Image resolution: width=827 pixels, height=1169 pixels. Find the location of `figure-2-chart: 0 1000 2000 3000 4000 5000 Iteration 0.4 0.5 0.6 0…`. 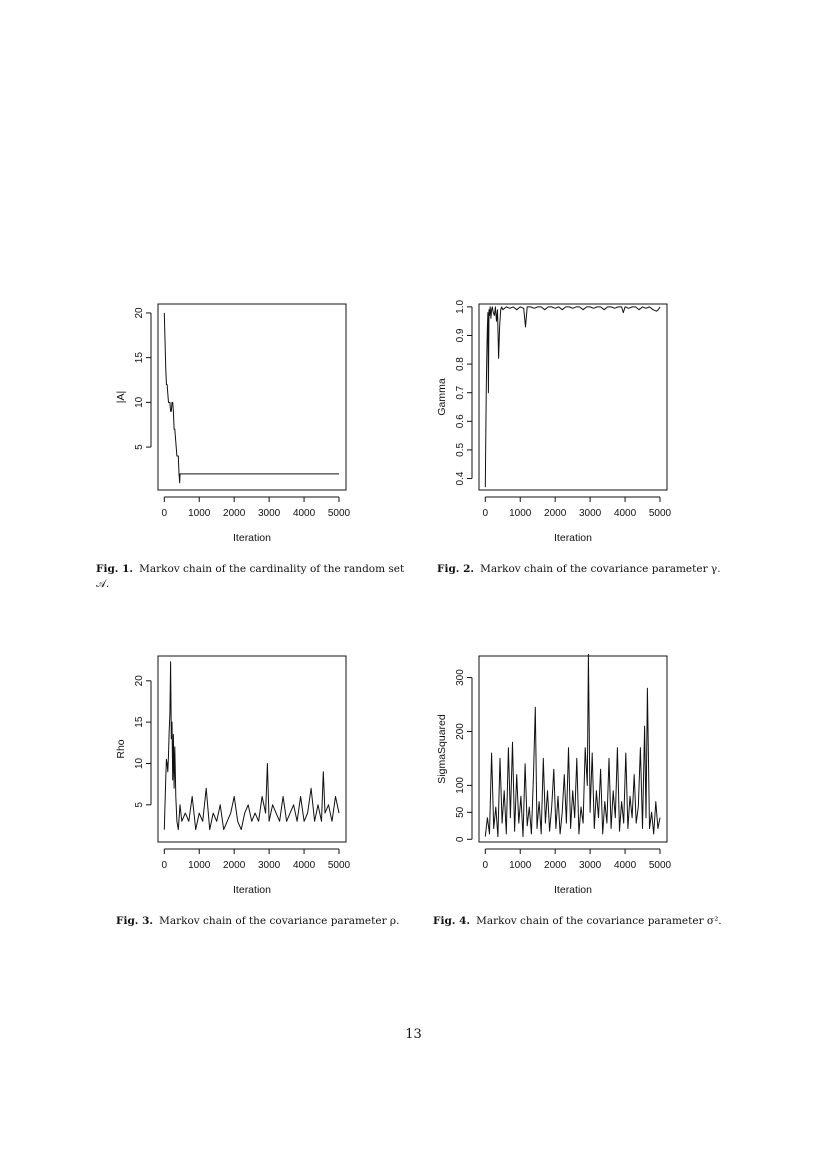

figure-2-chart: 0 1000 2000 3000 4000 5000 Iteration 0.4 0.5 0.6 0… is located at coordinates (554, 421).